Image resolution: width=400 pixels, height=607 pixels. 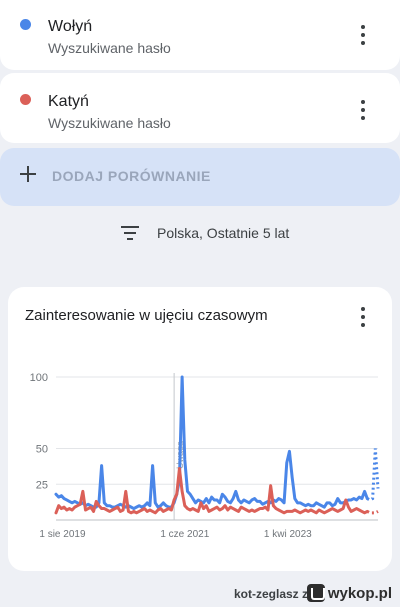 I want to click on wykop-logo: wykop.pl, so click(x=349, y=593).